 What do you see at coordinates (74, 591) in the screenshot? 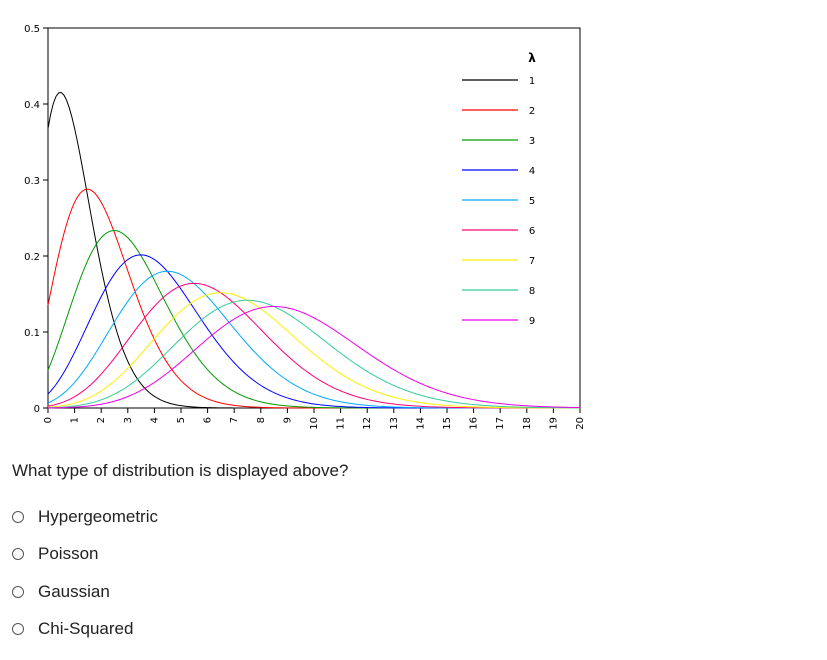
I see `option-label: Gaussian` at bounding box center [74, 591].